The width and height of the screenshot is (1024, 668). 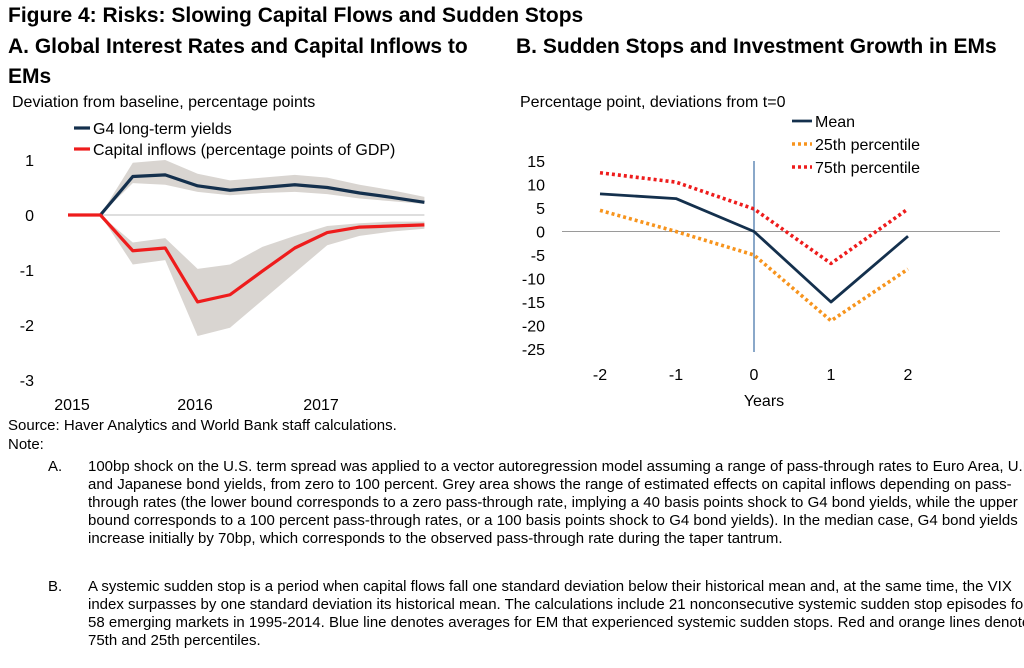 What do you see at coordinates (835, 122) in the screenshot?
I see `legend-label: Mean` at bounding box center [835, 122].